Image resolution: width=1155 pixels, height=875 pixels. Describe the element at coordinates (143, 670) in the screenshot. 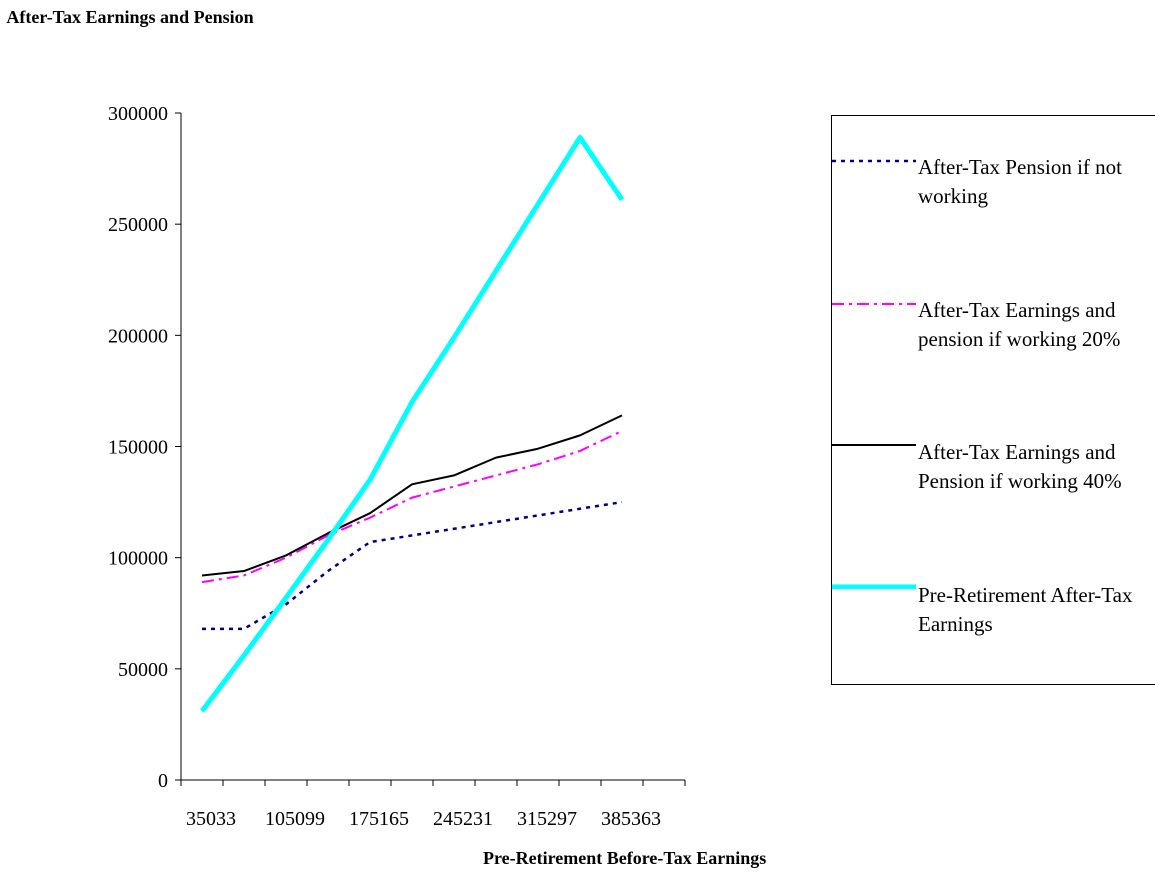

I see `y-tick-label: 50000` at that location.